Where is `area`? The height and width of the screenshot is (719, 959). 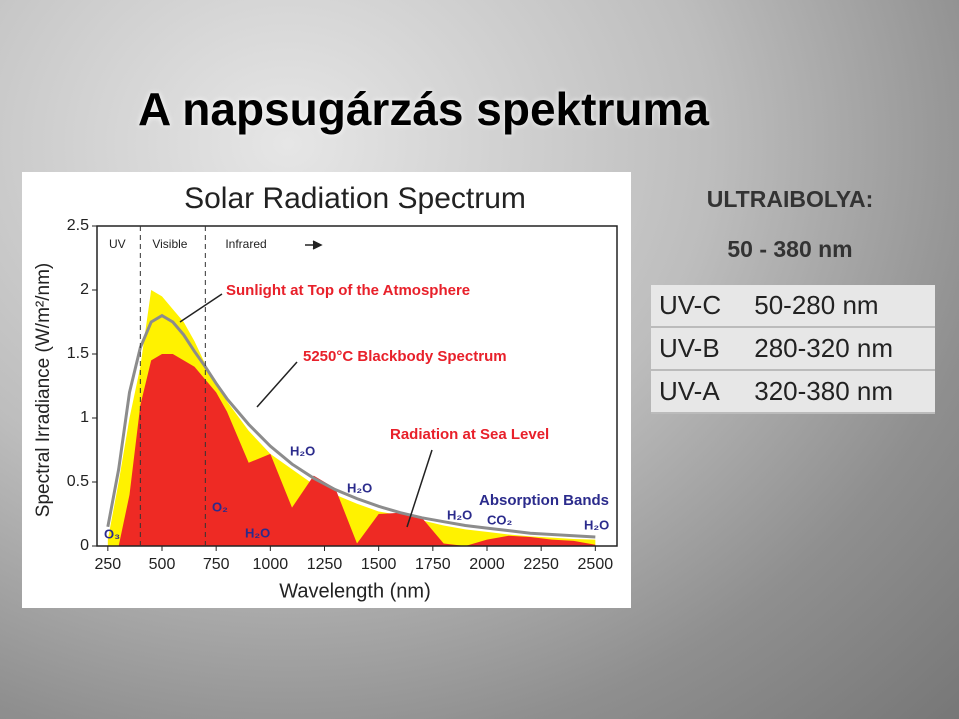 area is located at coordinates (351, 450).